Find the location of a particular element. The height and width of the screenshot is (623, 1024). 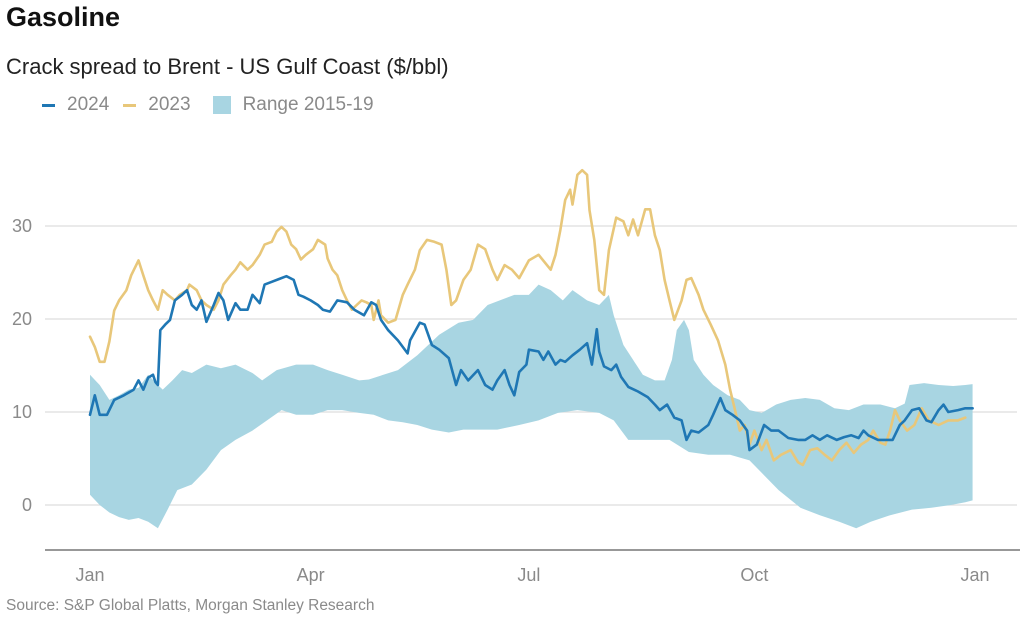

y-tick-label: 20 is located at coordinates (22, 319).